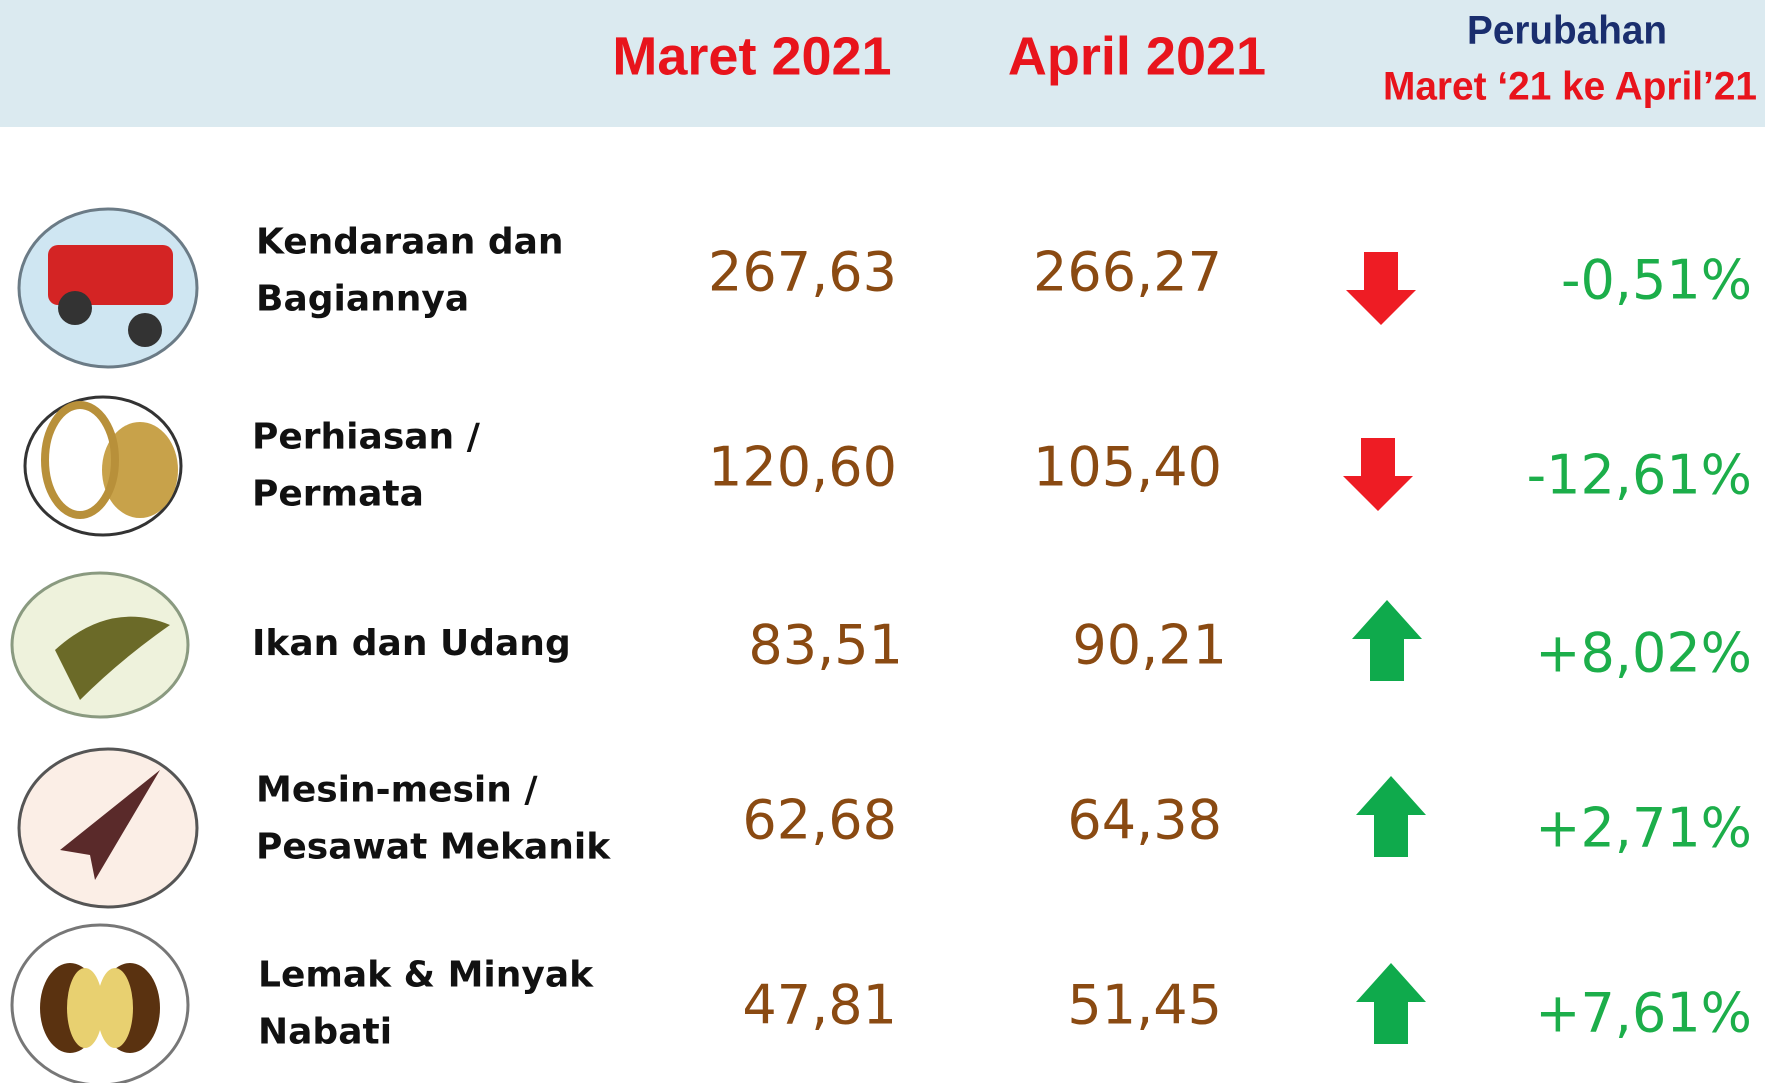  I want to click on change-title: Perubahan, so click(1567, 31).